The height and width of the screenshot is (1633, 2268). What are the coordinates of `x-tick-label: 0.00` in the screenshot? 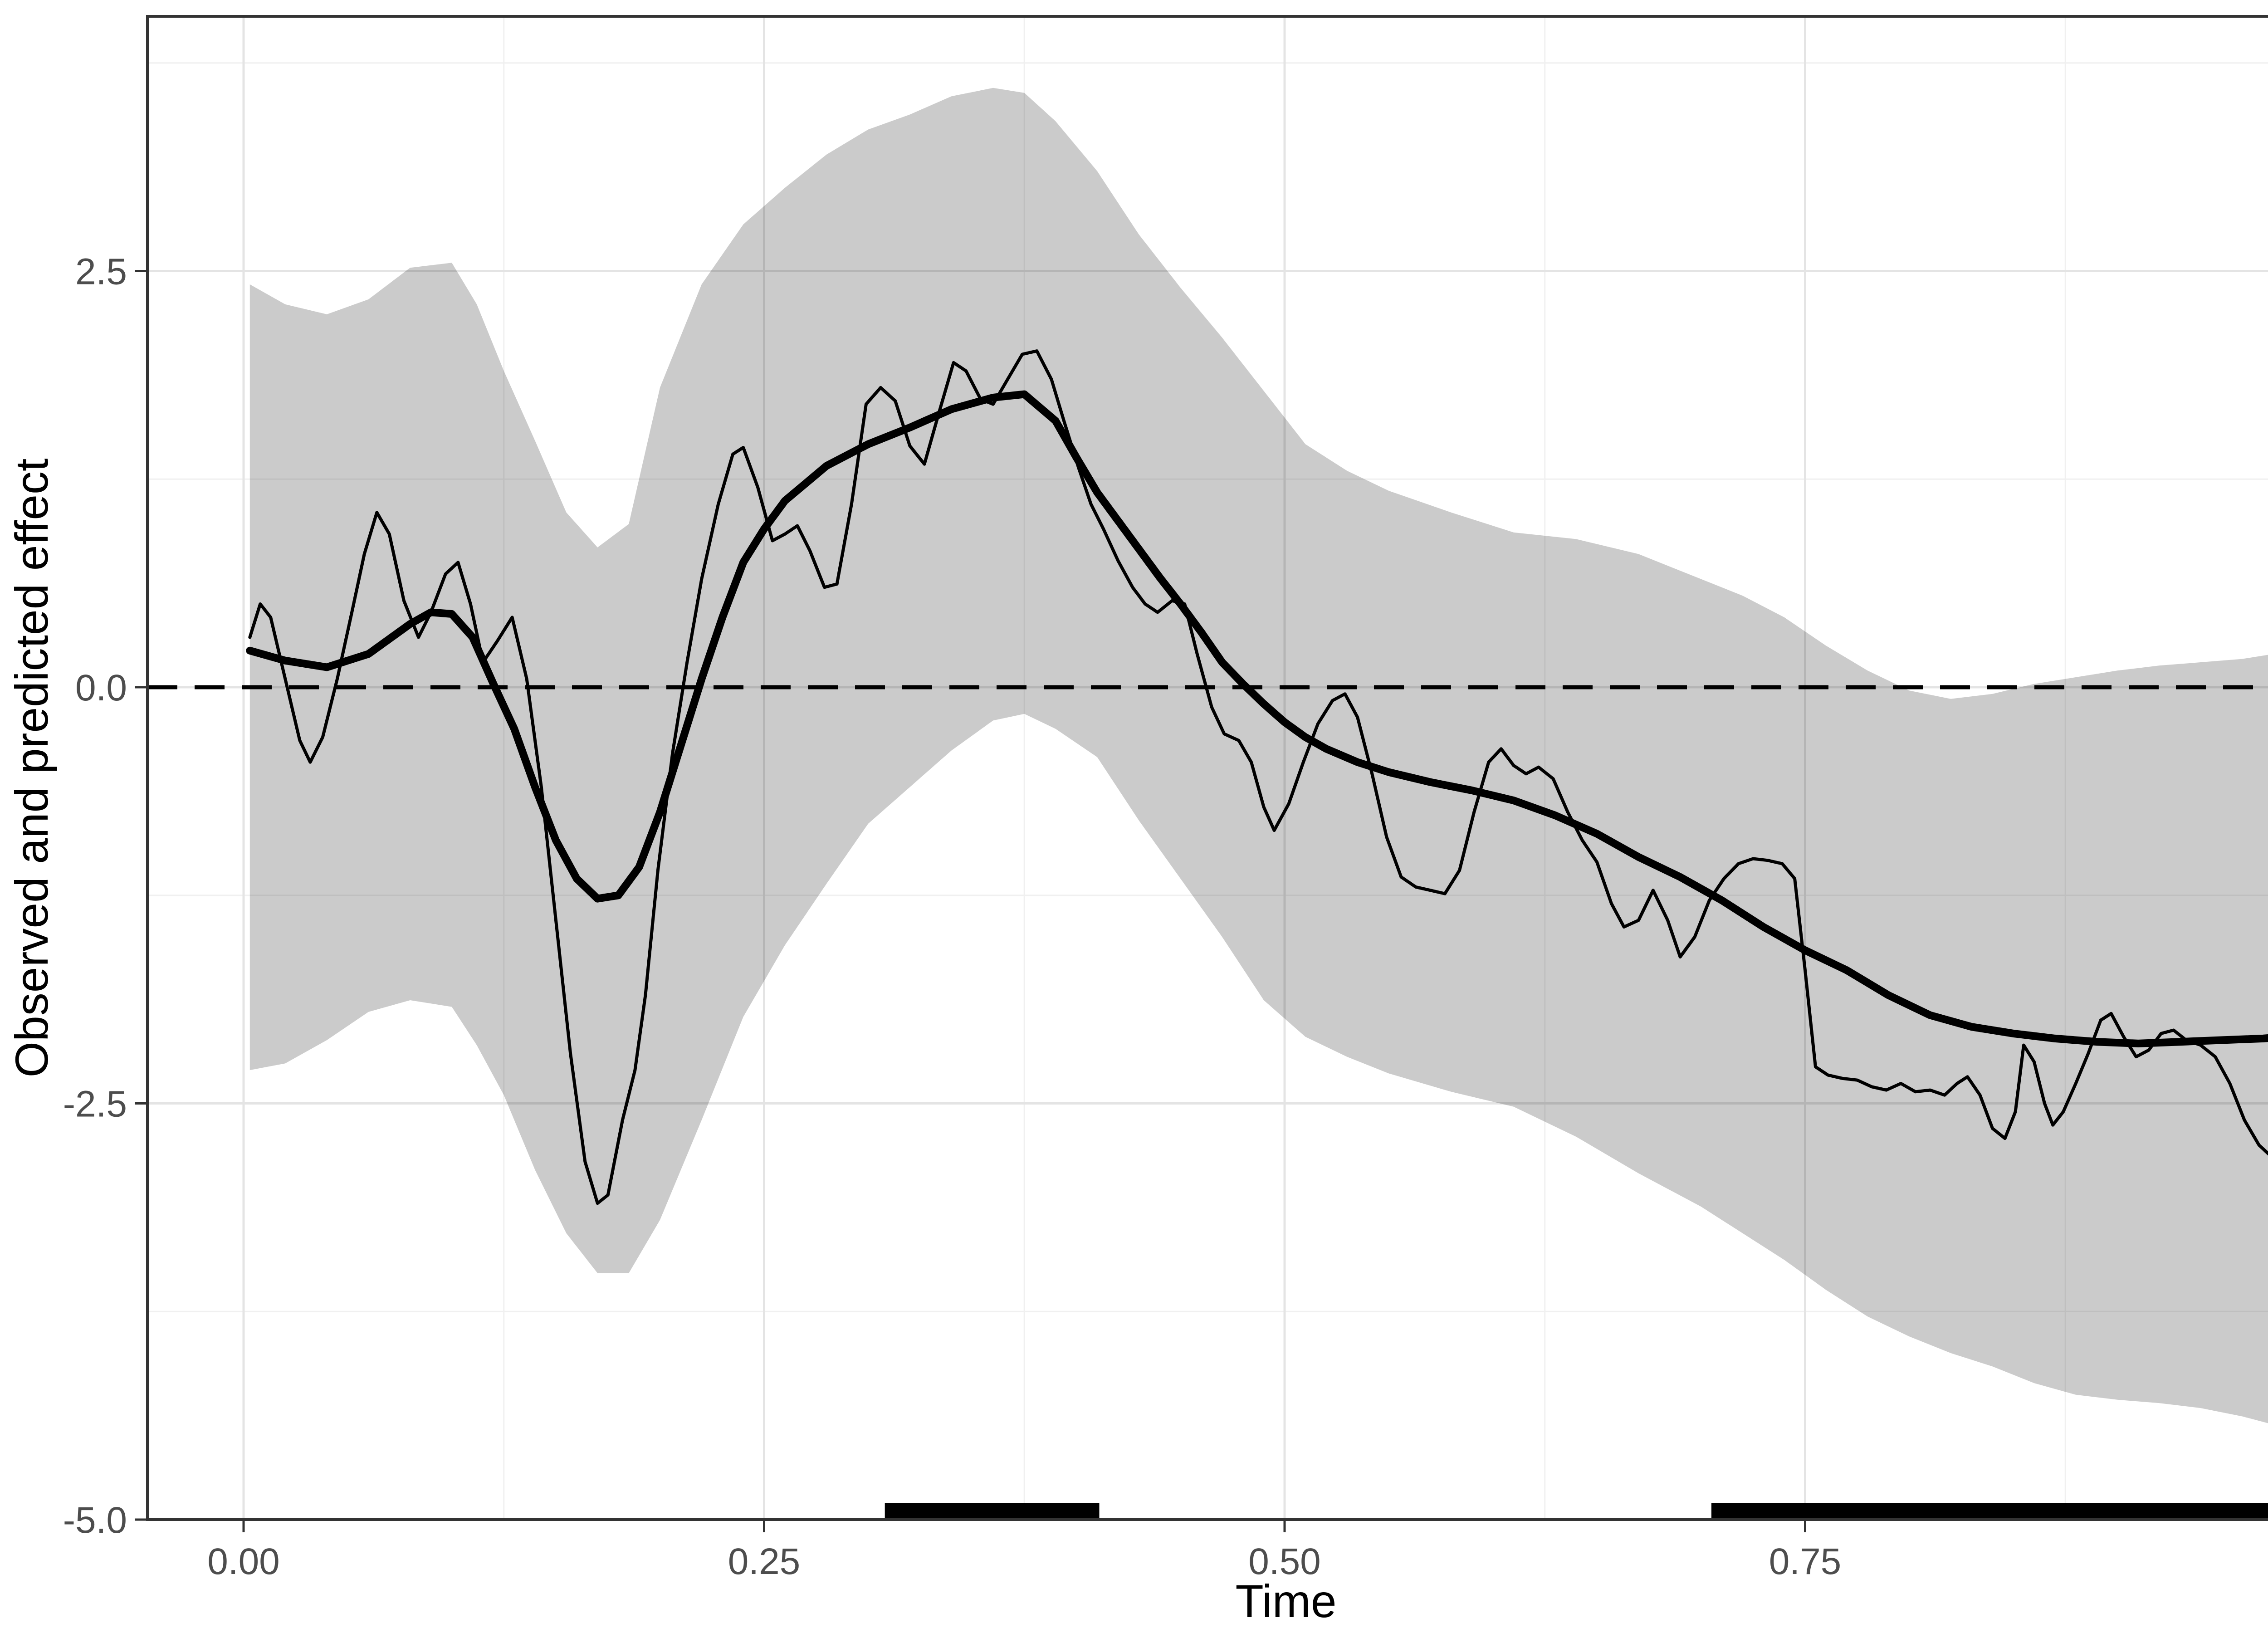 It's located at (243, 1561).